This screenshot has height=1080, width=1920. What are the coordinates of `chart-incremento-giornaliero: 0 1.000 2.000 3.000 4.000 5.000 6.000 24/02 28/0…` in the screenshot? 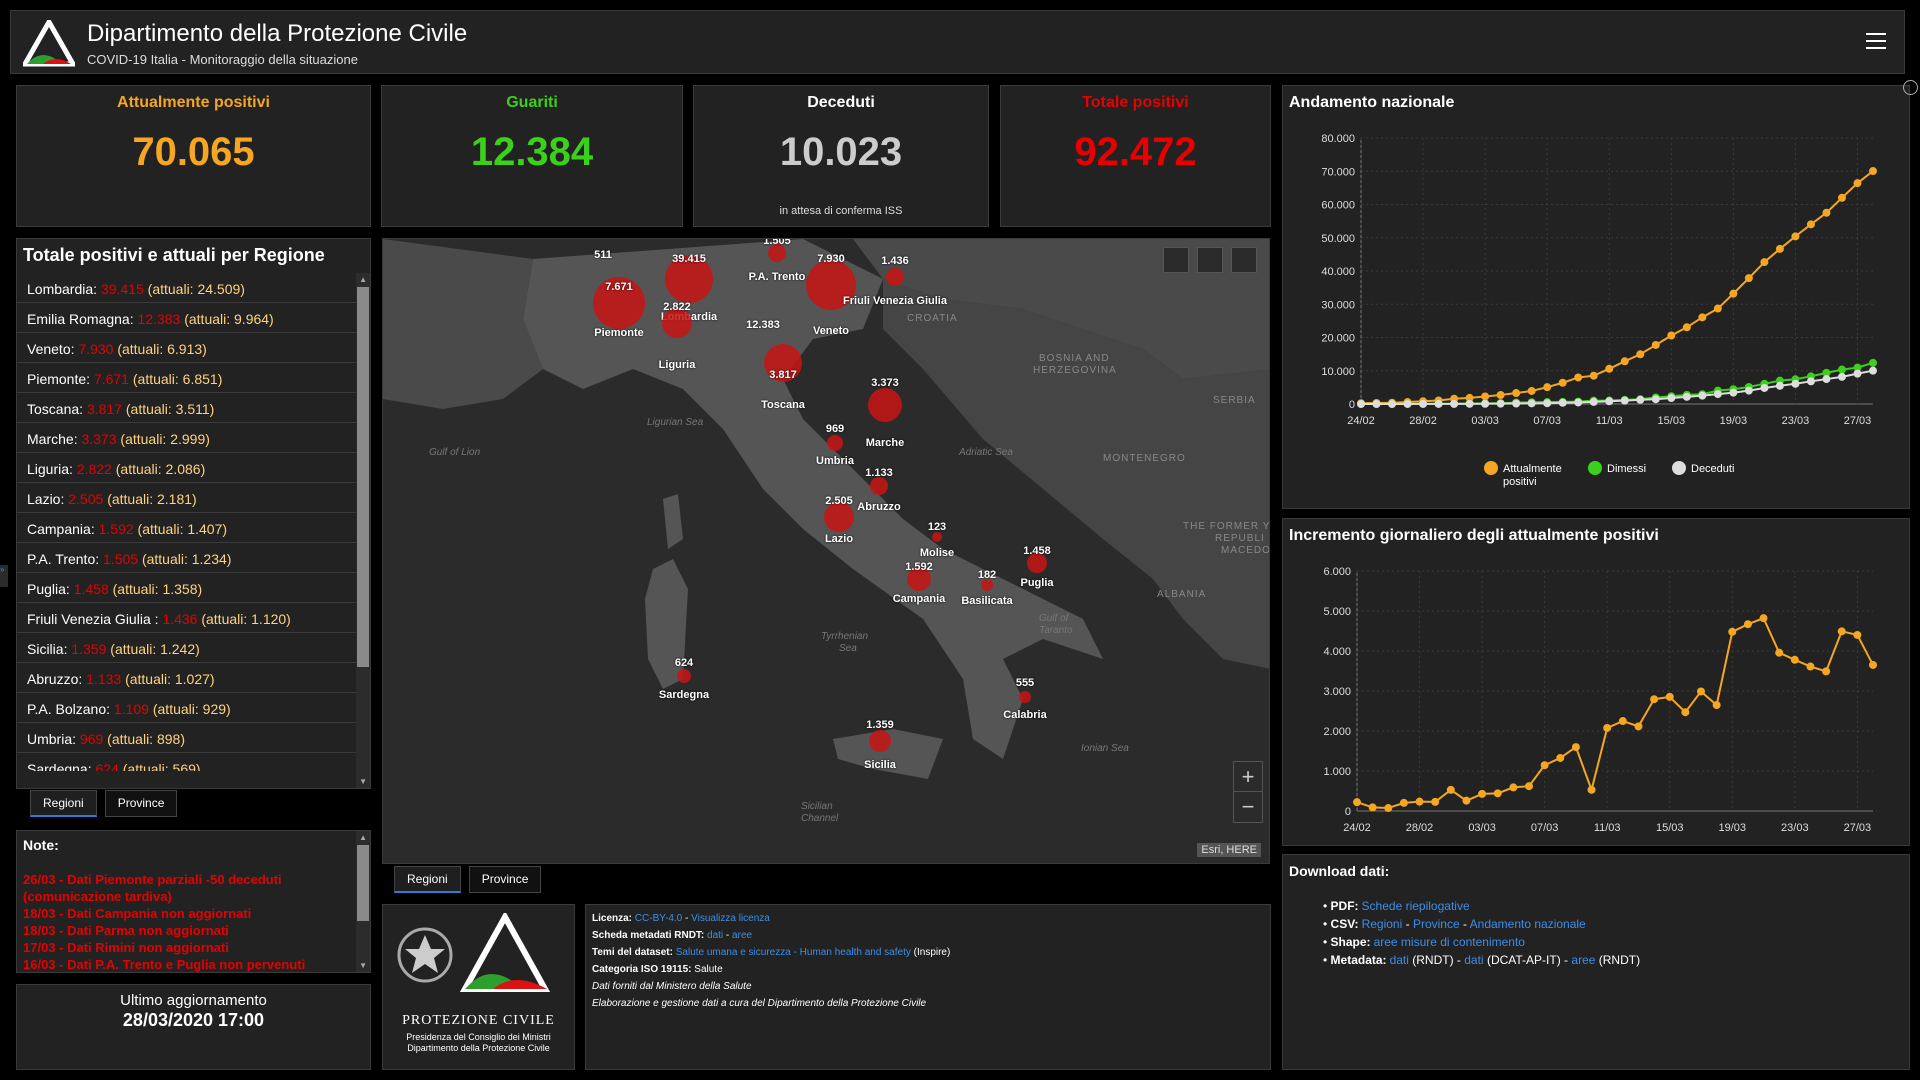 It's located at (1596, 682).